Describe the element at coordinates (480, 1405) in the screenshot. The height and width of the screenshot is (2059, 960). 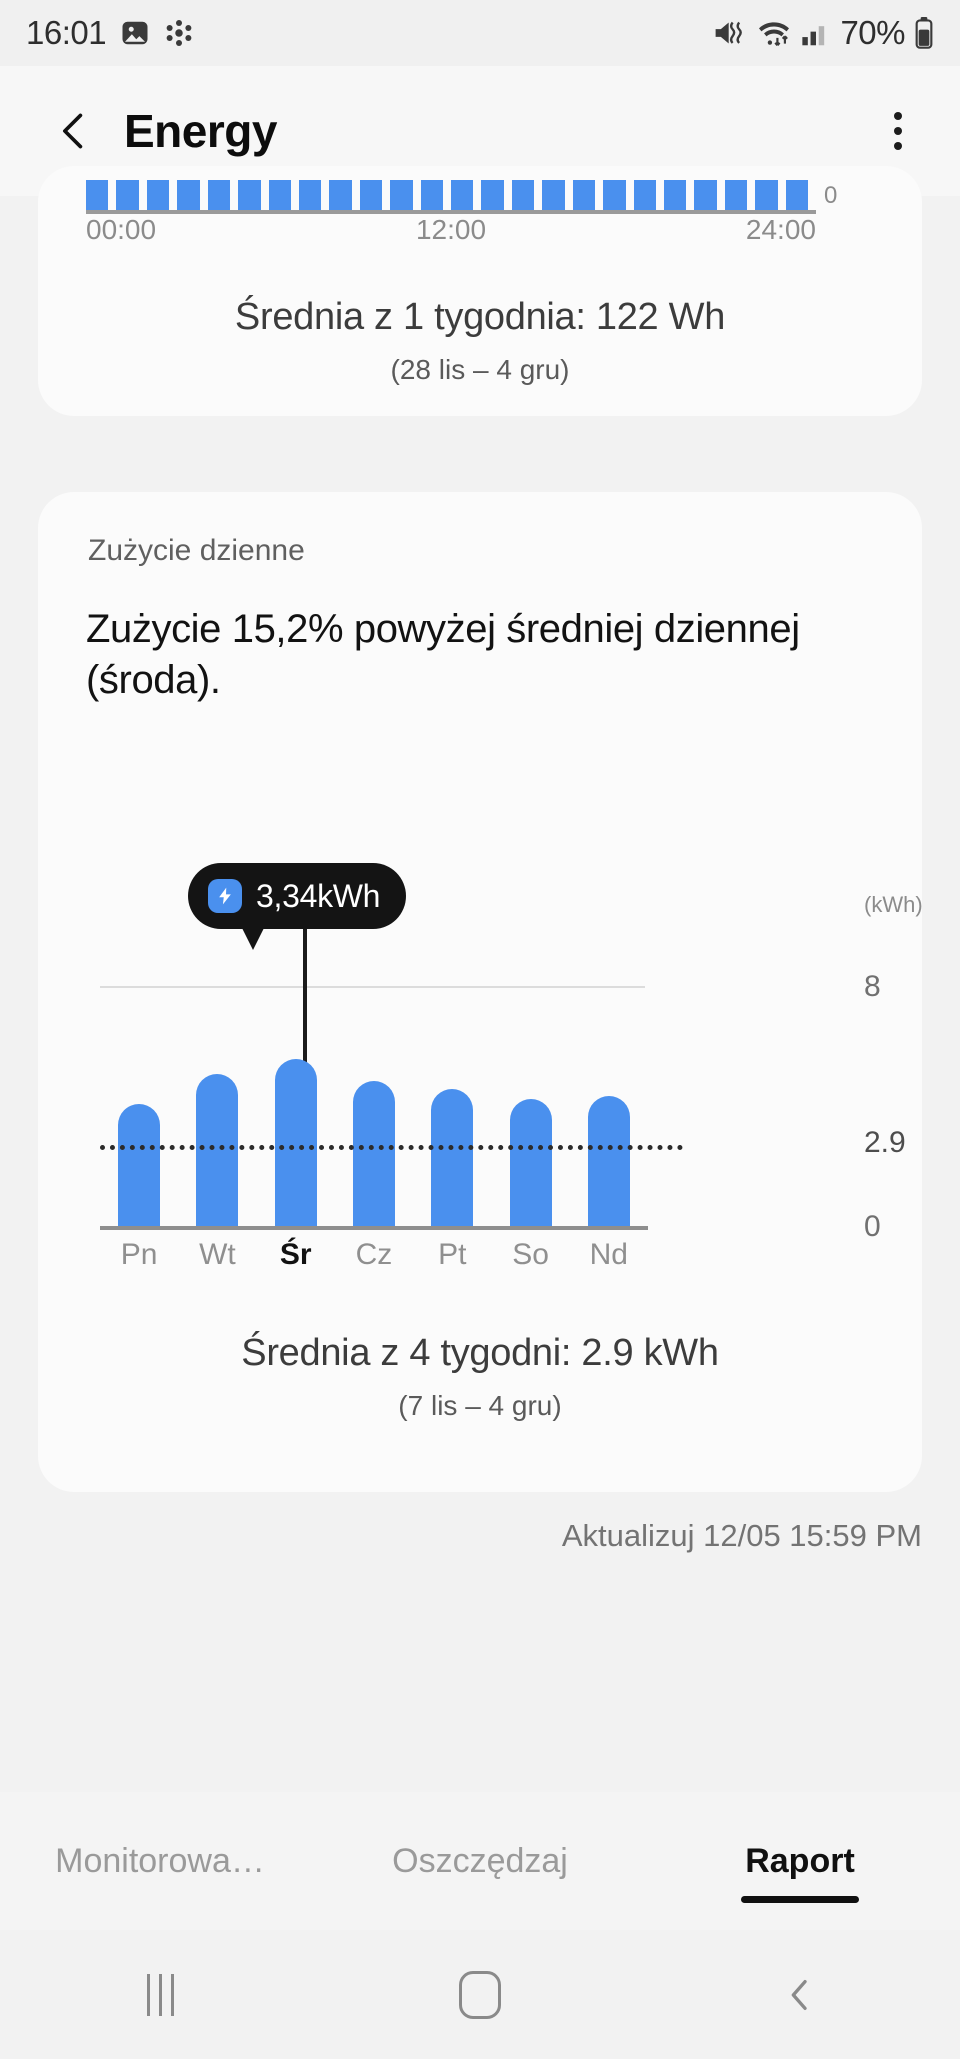
I see `daily-average-range: (7 lis – 4 gru)` at that location.